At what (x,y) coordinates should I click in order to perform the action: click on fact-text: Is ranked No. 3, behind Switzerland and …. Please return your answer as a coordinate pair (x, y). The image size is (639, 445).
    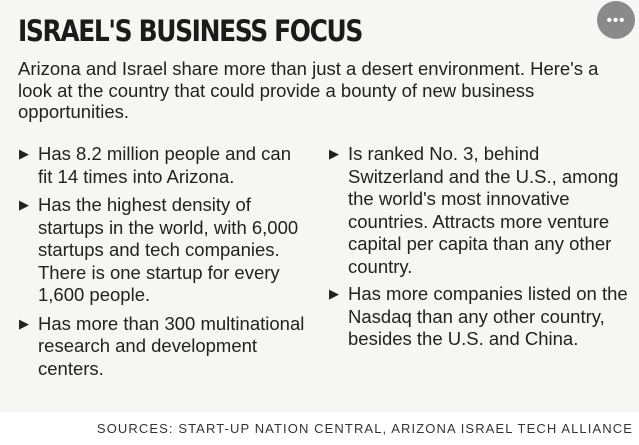
    Looking at the image, I should click on (483, 210).